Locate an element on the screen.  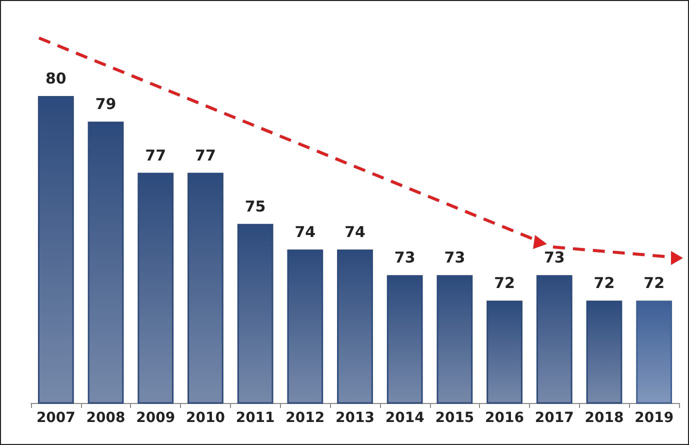
x-tick-label: 2016 is located at coordinates (504, 418).